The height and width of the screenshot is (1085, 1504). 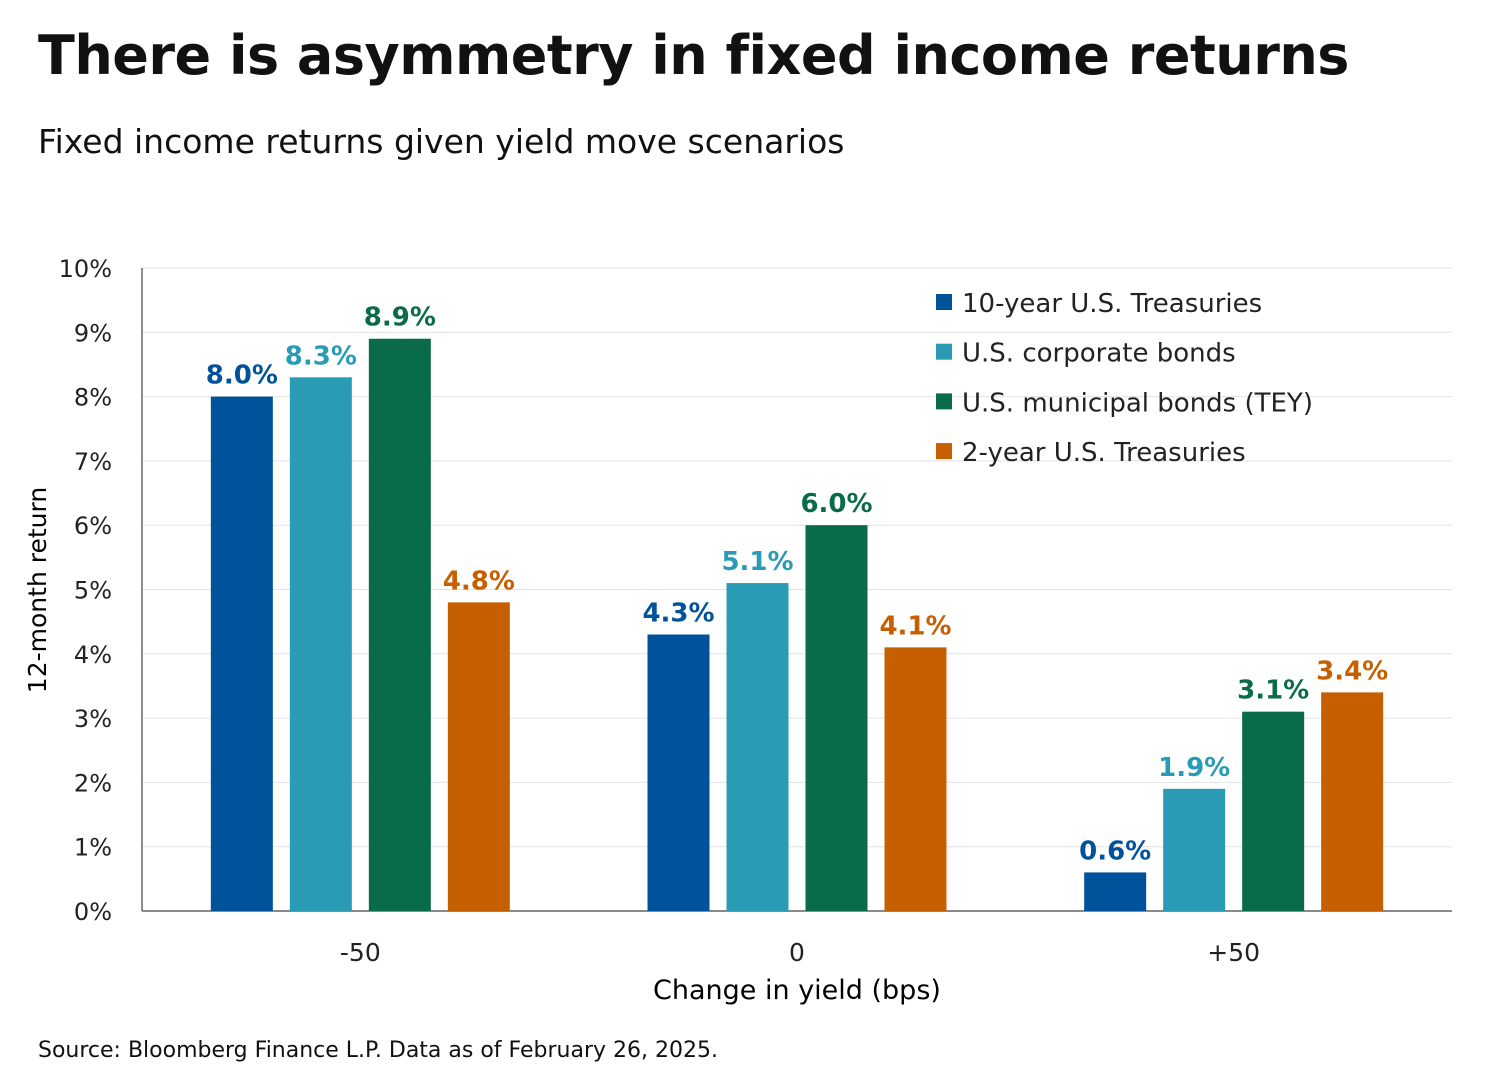 I want to click on y-tick-label: 2%, so click(x=93, y=783).